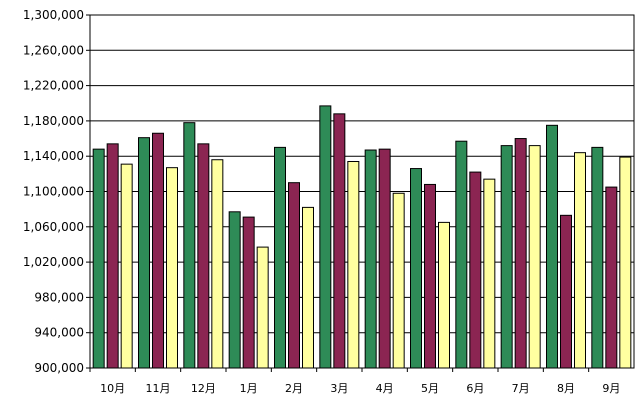  Describe the element at coordinates (53, 262) in the screenshot. I see `y-tick-label: 1,020,000` at that location.